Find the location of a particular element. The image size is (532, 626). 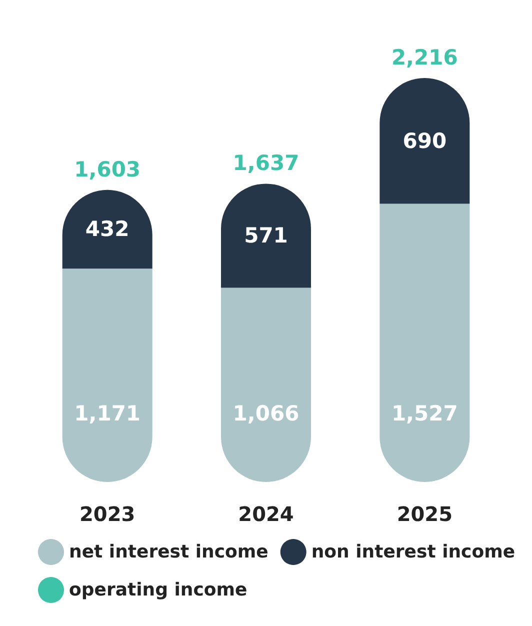

legend-label: net interest income is located at coordinates (168, 552).